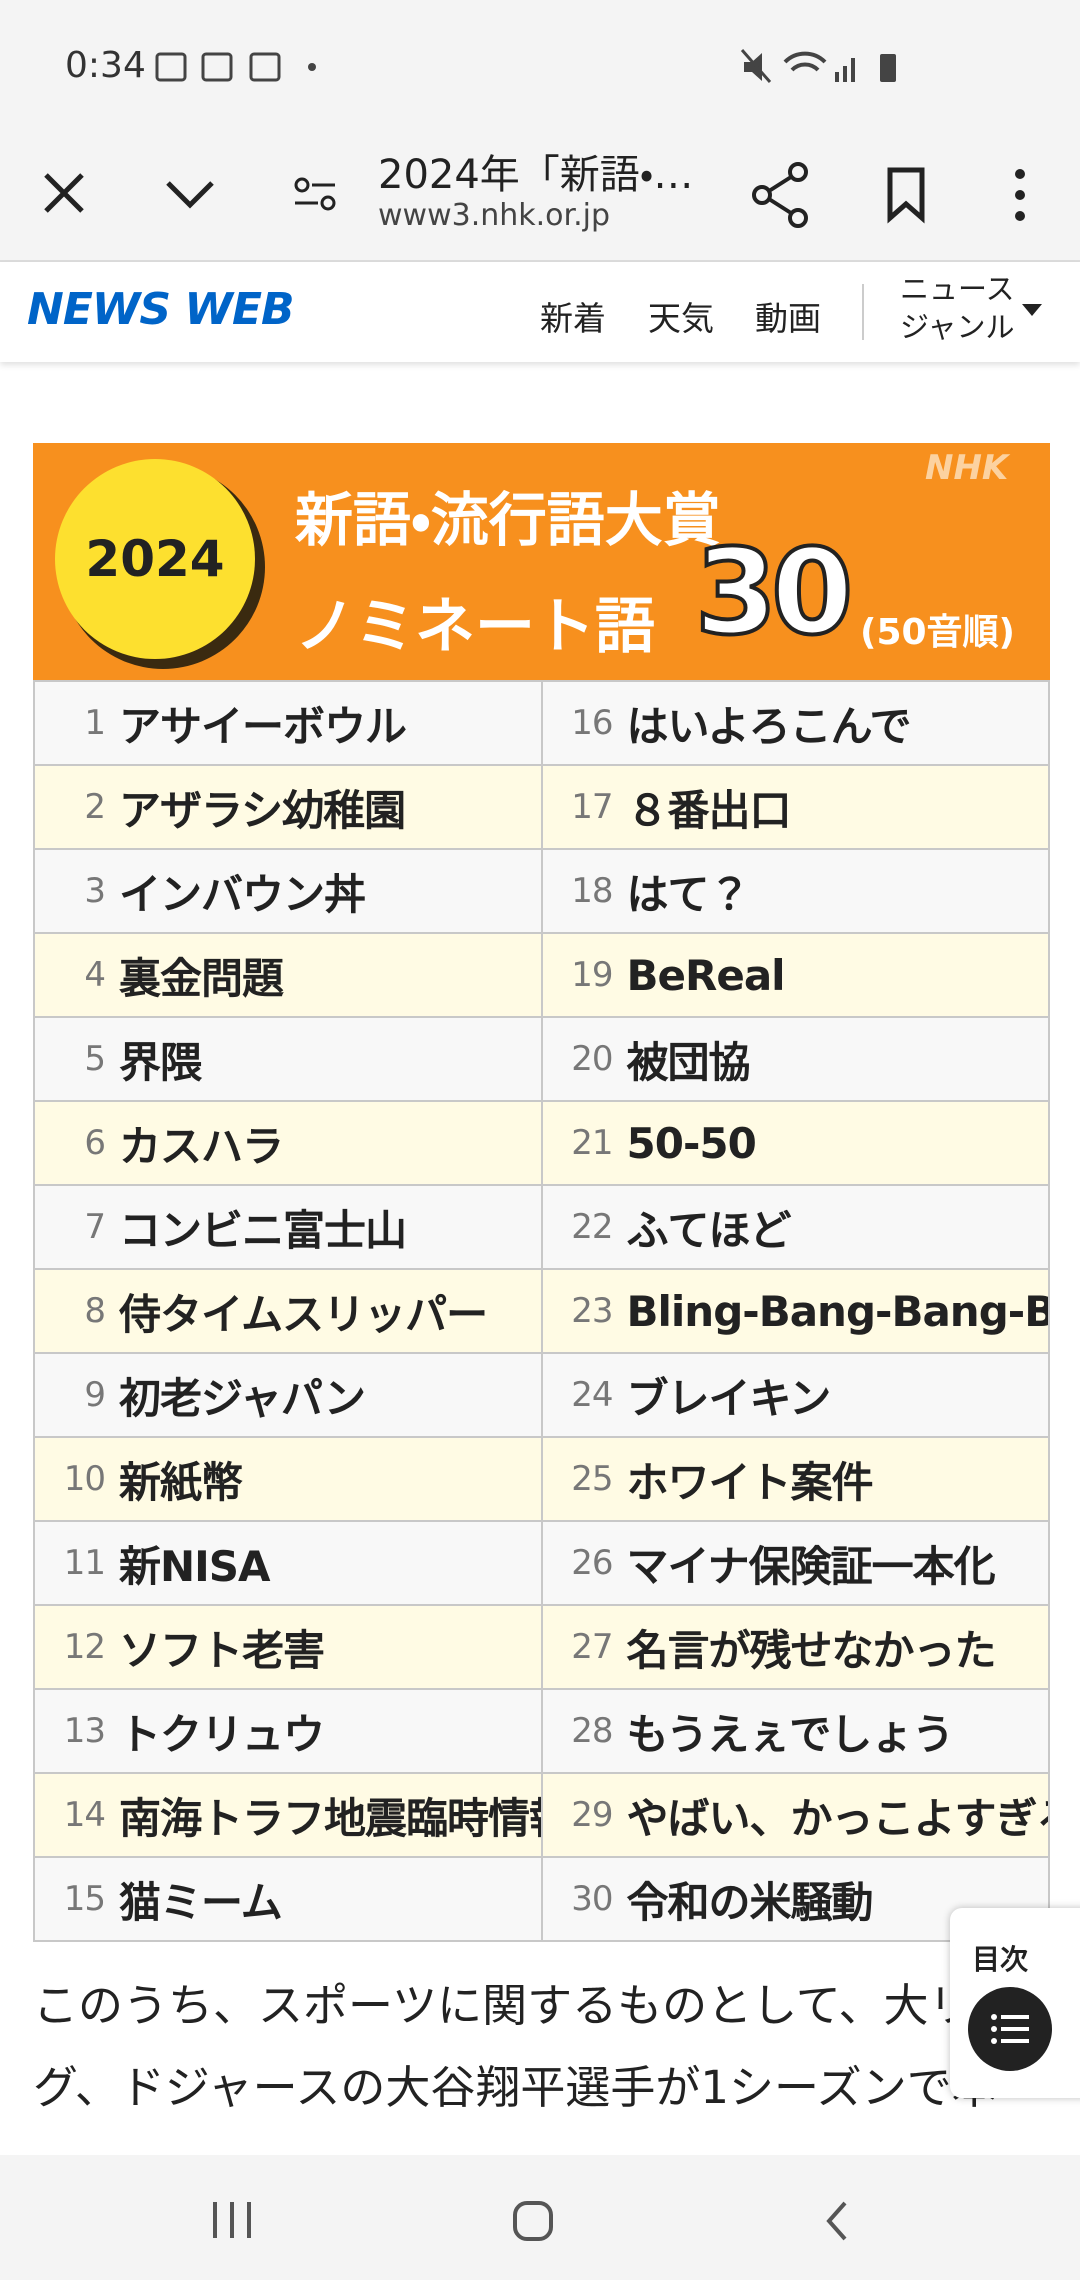 The image size is (1080, 2284). What do you see at coordinates (74, 1143) in the screenshot?
I see `nominee-number: 6` at bounding box center [74, 1143].